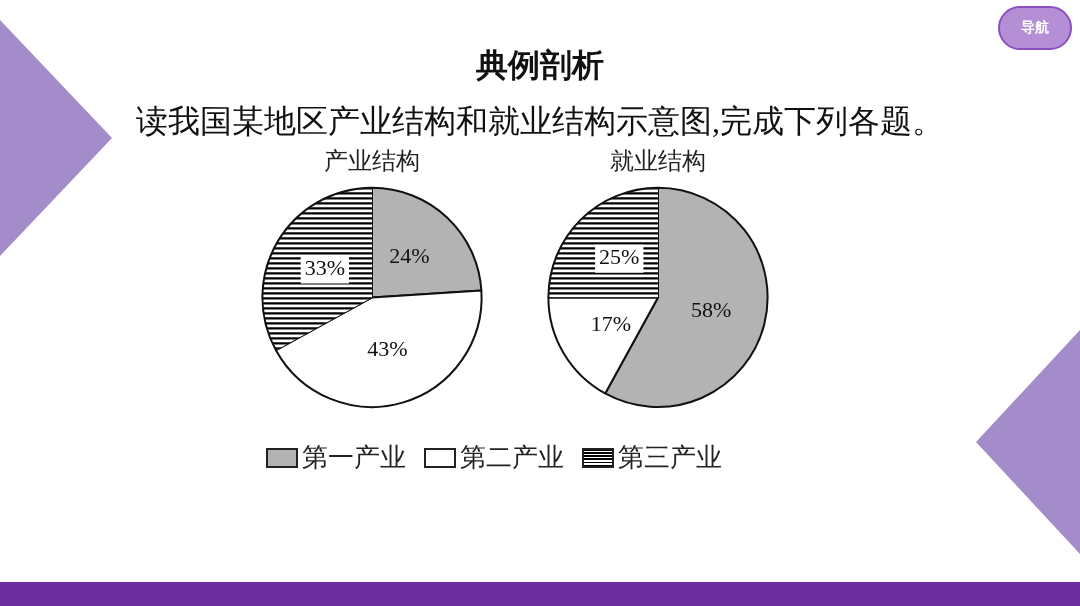  I want to click on chart-title: 就业结构, so click(658, 160).